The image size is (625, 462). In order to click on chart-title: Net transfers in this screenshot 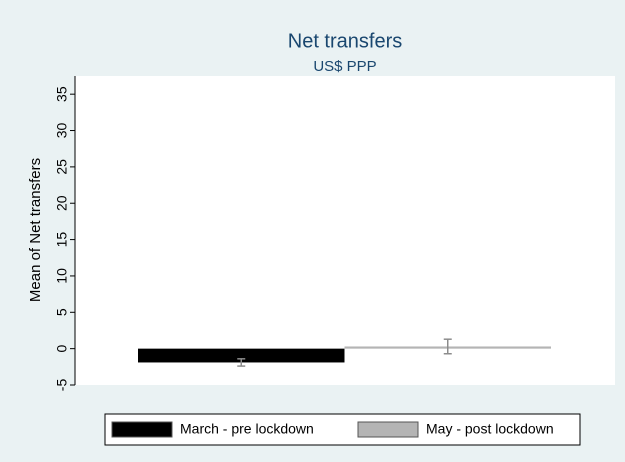, I will do `click(345, 41)`.